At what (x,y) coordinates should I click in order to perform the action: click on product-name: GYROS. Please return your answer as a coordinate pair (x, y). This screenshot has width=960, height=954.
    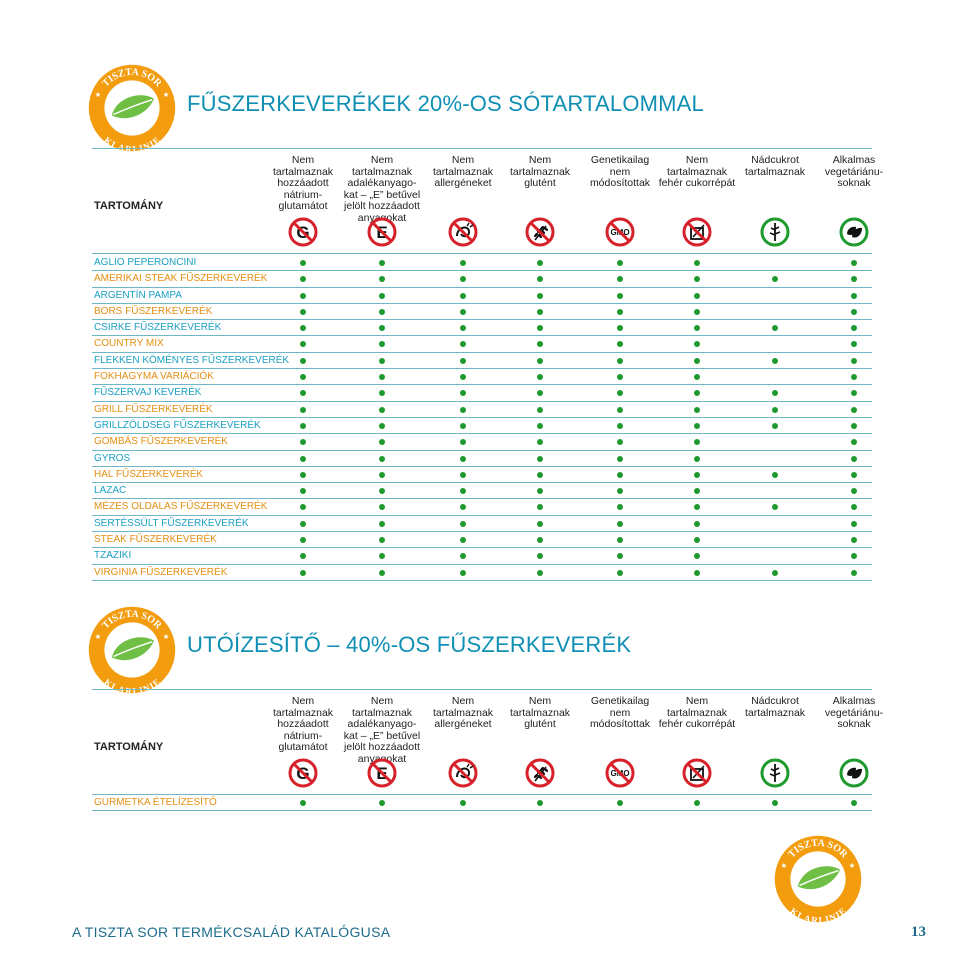
    Looking at the image, I should click on (112, 458).